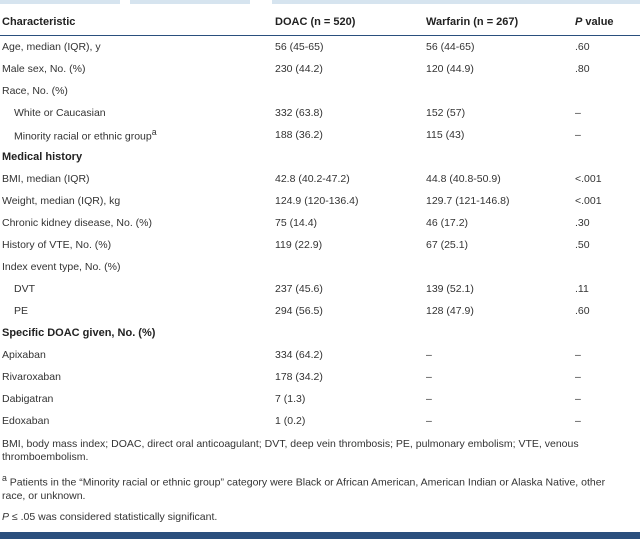 Image resolution: width=640 pixels, height=539 pixels. Describe the element at coordinates (299, 311) in the screenshot. I see `cell-doac: 294 (56.5)` at that location.